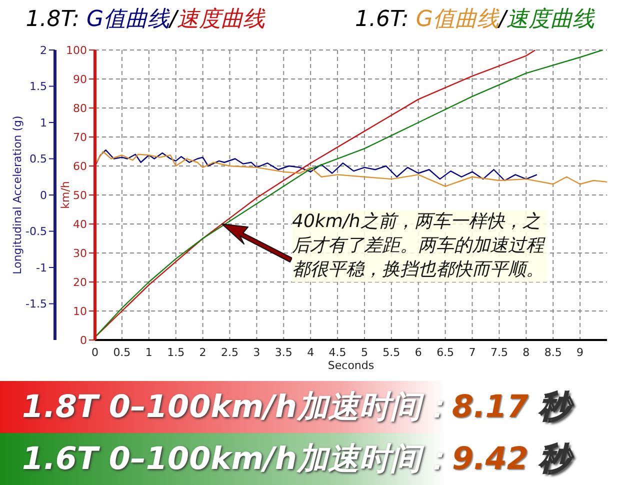 The width and height of the screenshot is (620, 485). What do you see at coordinates (148, 352) in the screenshot?
I see `x-tick-label: 1` at bounding box center [148, 352].